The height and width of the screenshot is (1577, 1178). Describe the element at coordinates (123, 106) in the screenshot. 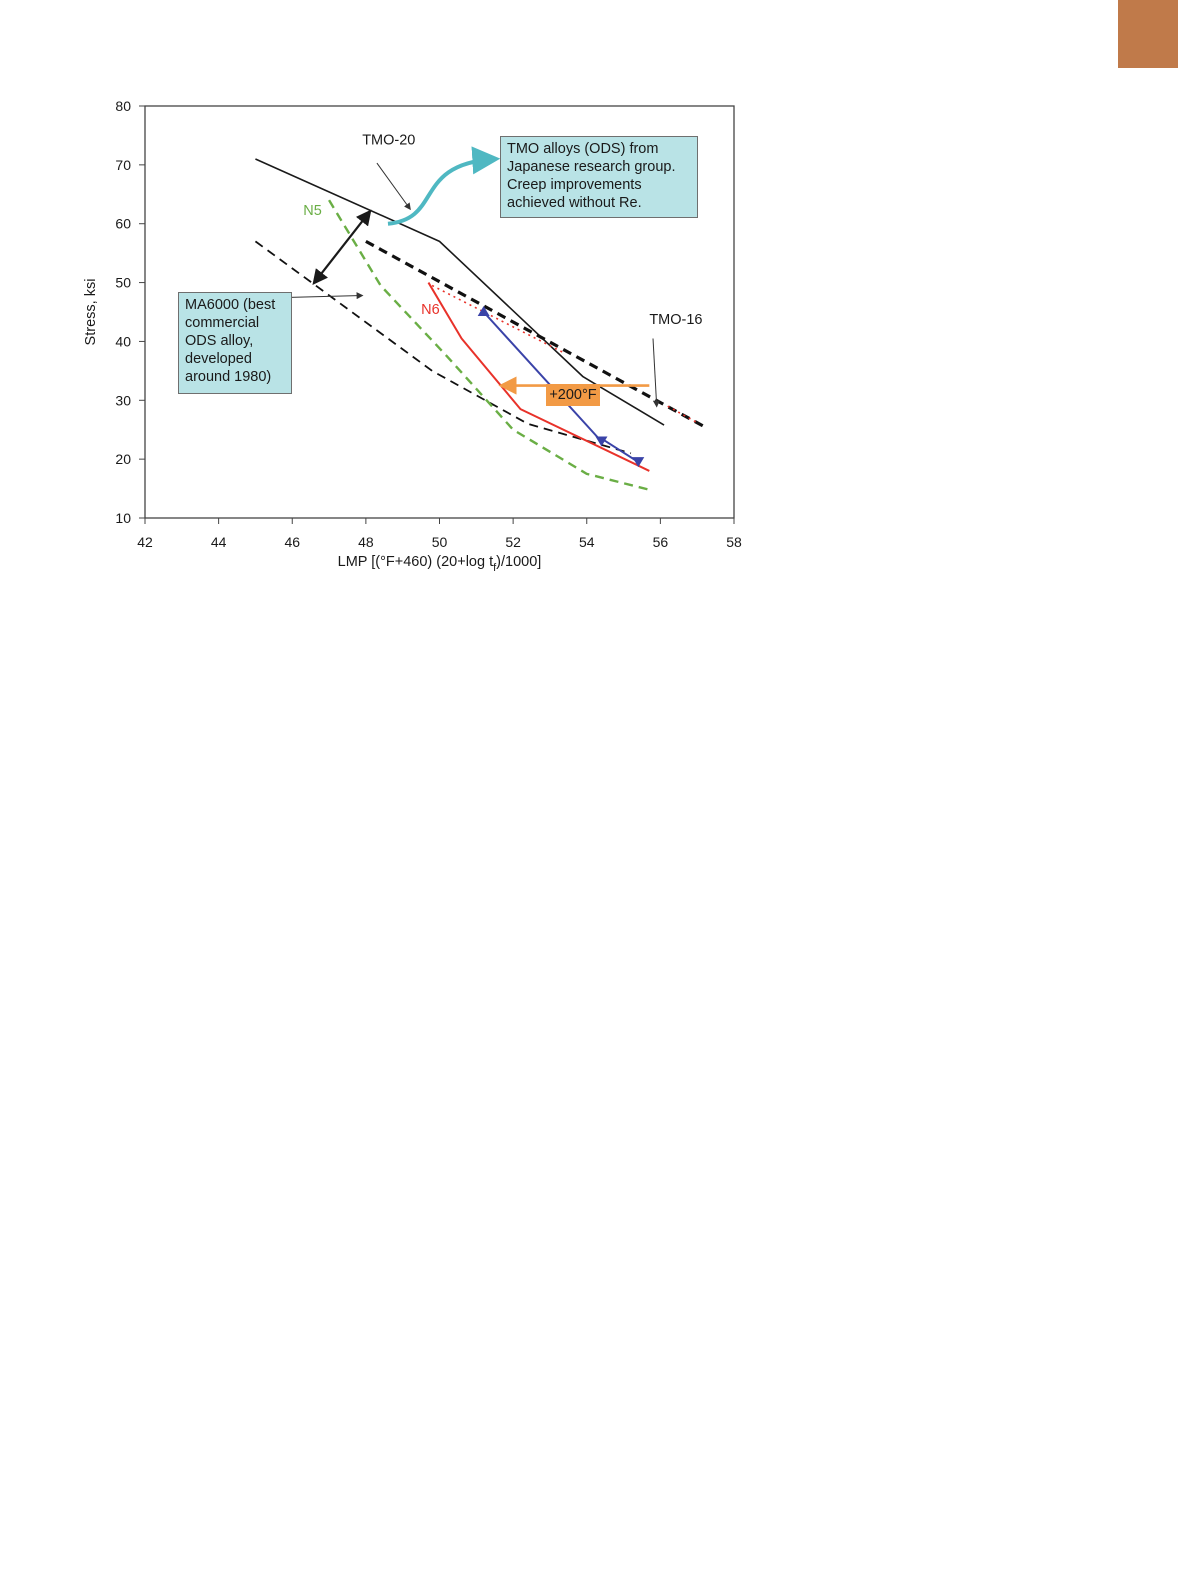

I see `y-tick-label: 80` at that location.